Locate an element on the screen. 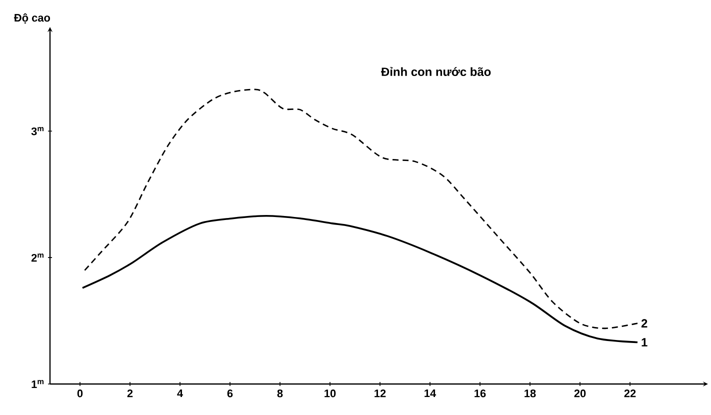 The height and width of the screenshot is (415, 711). x-tick-label: 8 is located at coordinates (280, 394).